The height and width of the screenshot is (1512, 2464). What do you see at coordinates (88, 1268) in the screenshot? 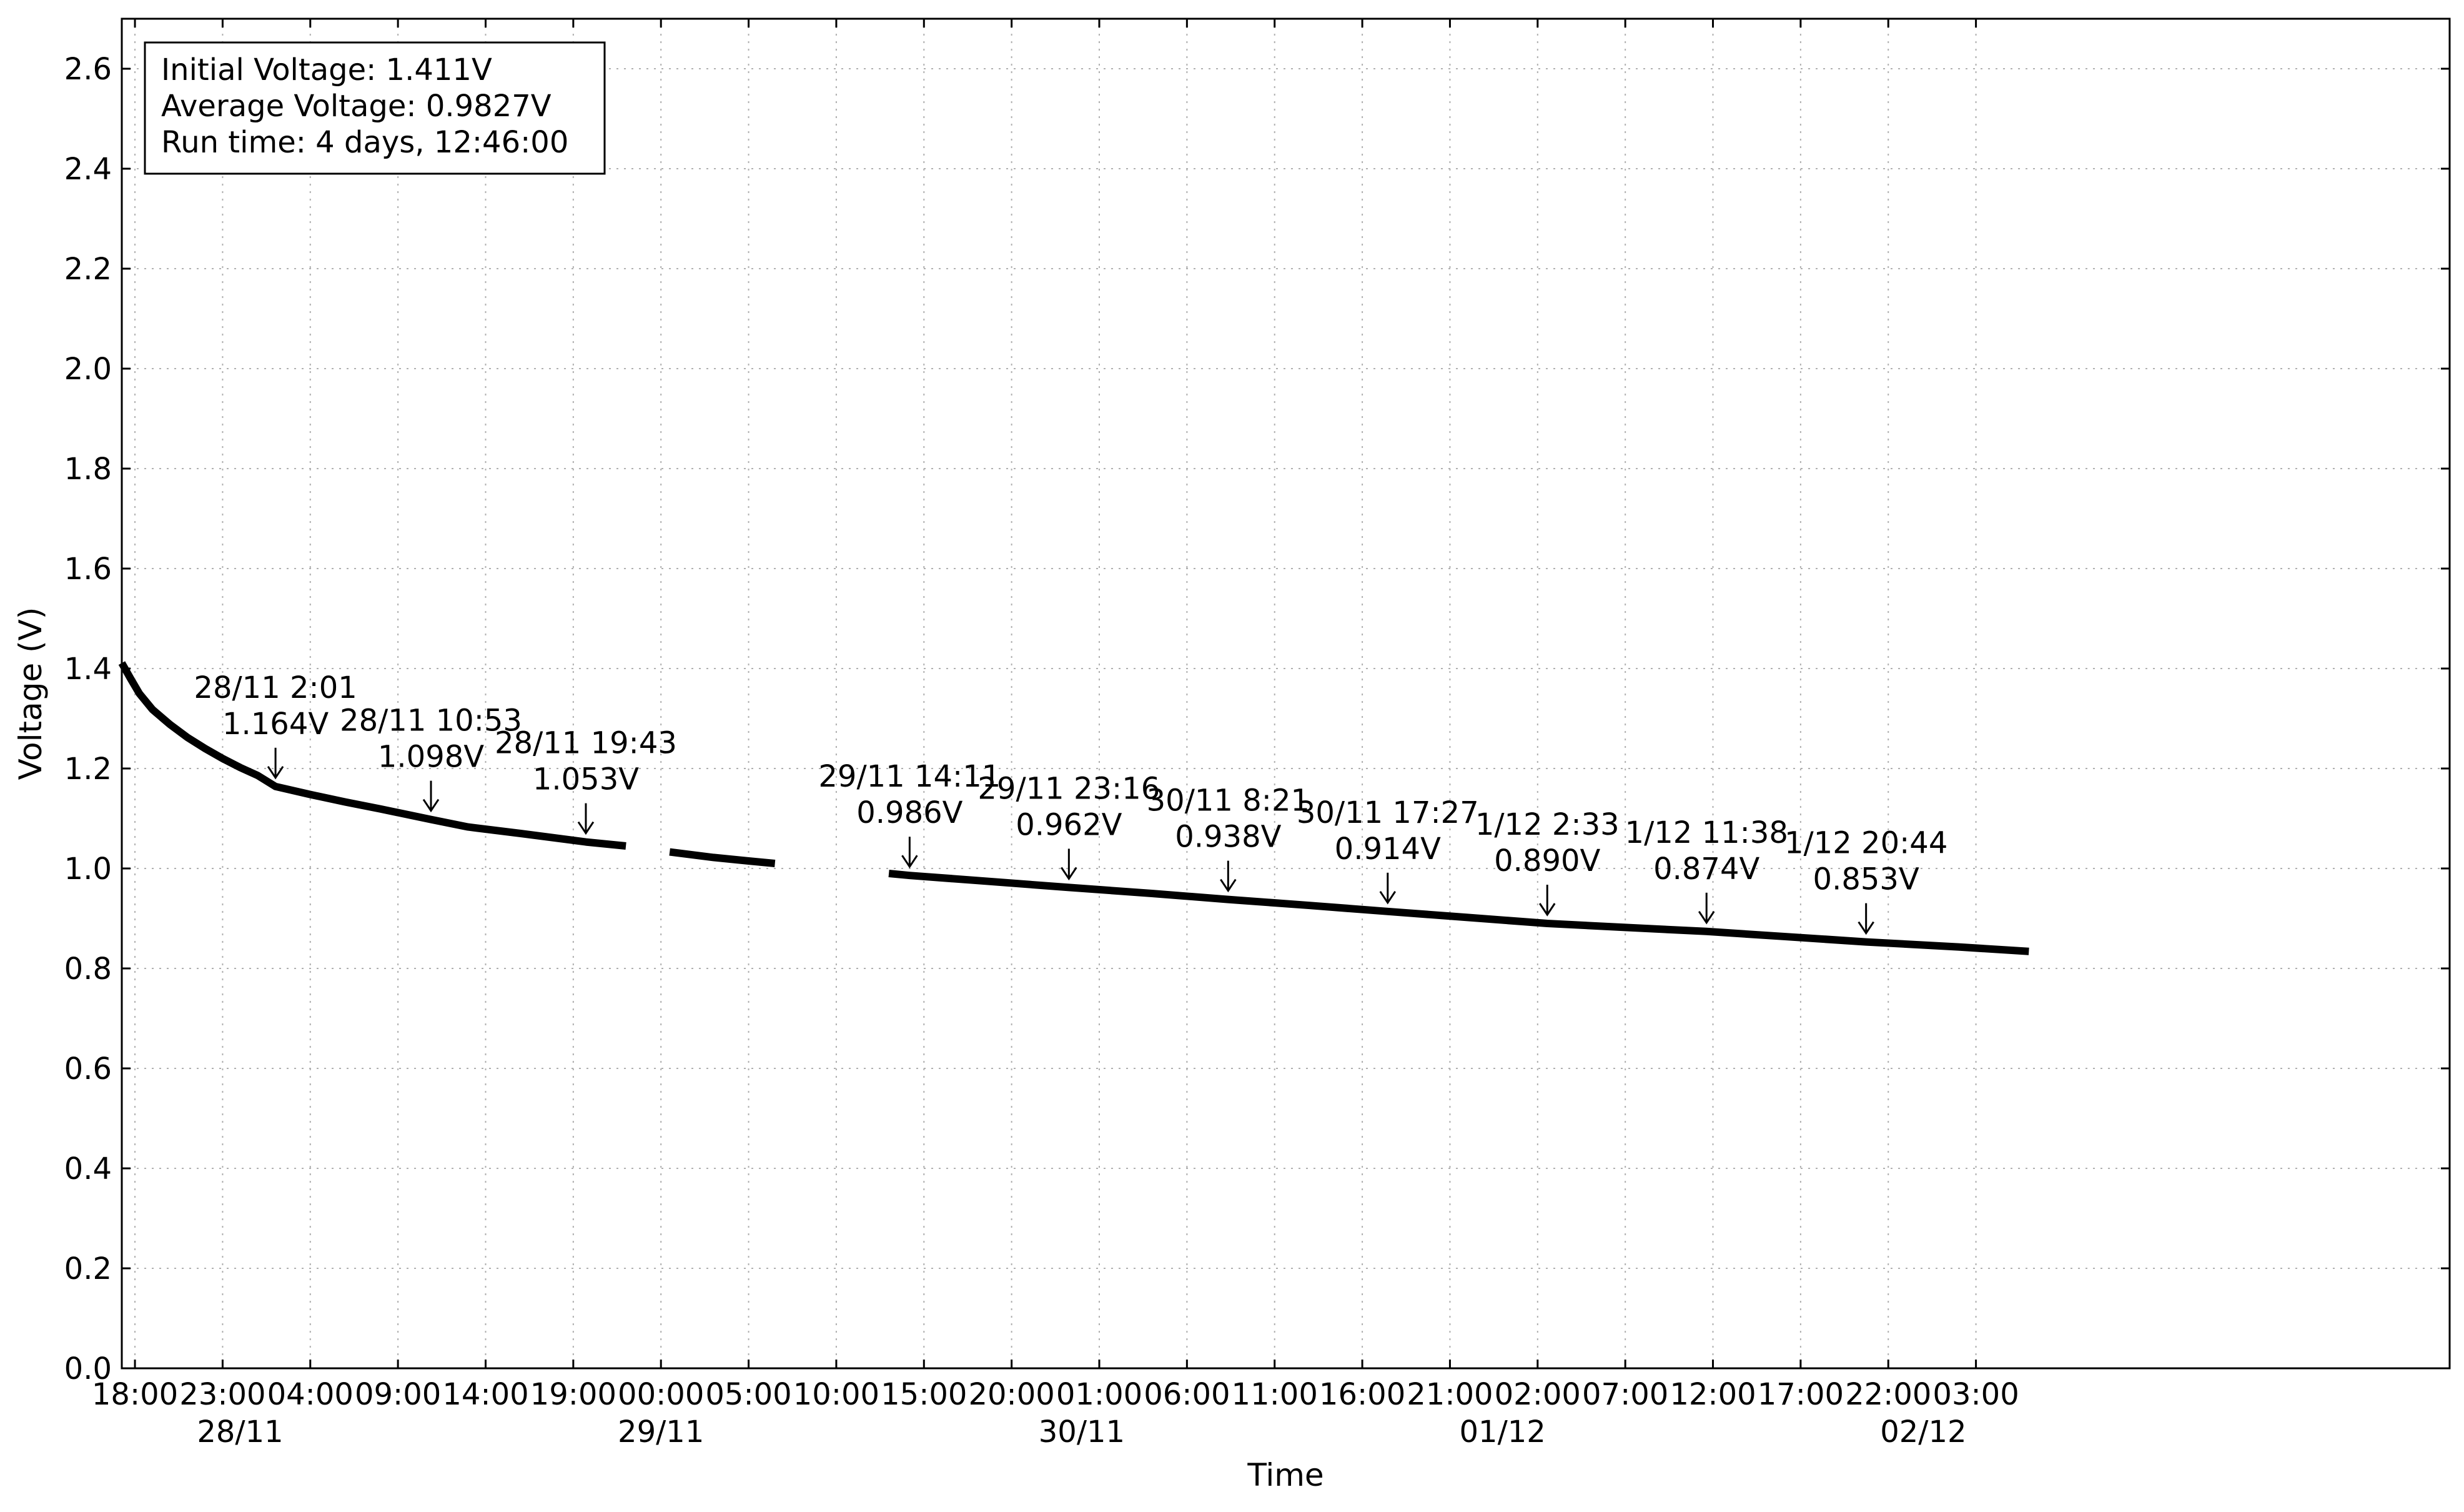
I see `y-tick-label: 0.2` at bounding box center [88, 1268].